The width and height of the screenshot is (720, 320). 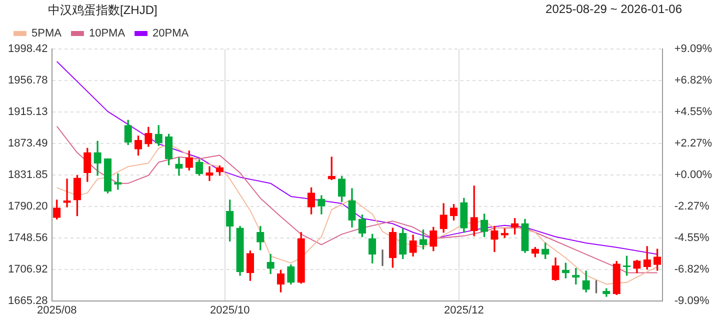 I want to click on x-tick-label: 2025/12, so click(x=464, y=310).